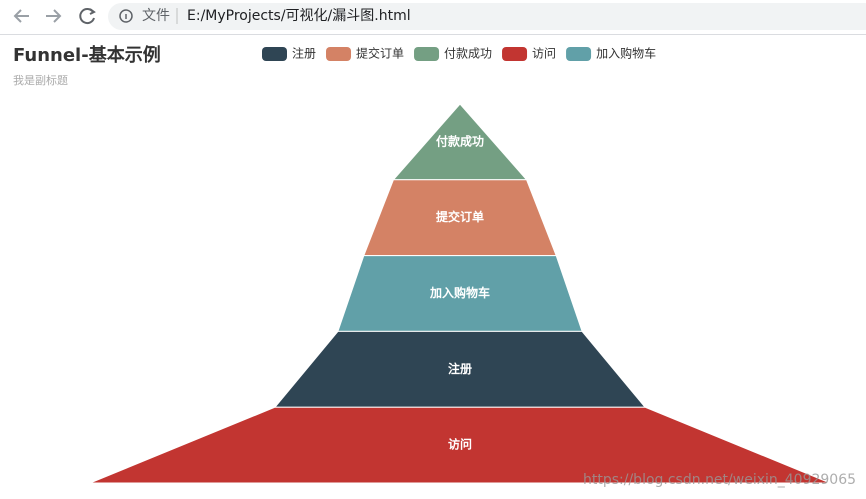  Describe the element at coordinates (126, 16) in the screenshot. I see `info-icon` at that location.